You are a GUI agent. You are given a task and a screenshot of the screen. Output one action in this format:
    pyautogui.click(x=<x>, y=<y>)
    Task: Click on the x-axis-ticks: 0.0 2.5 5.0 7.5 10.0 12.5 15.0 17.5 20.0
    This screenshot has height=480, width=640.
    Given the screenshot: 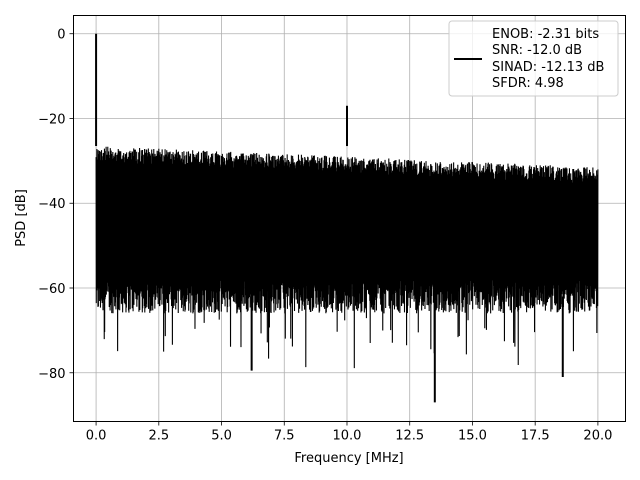 What is the action you would take?
    pyautogui.click(x=349, y=432)
    